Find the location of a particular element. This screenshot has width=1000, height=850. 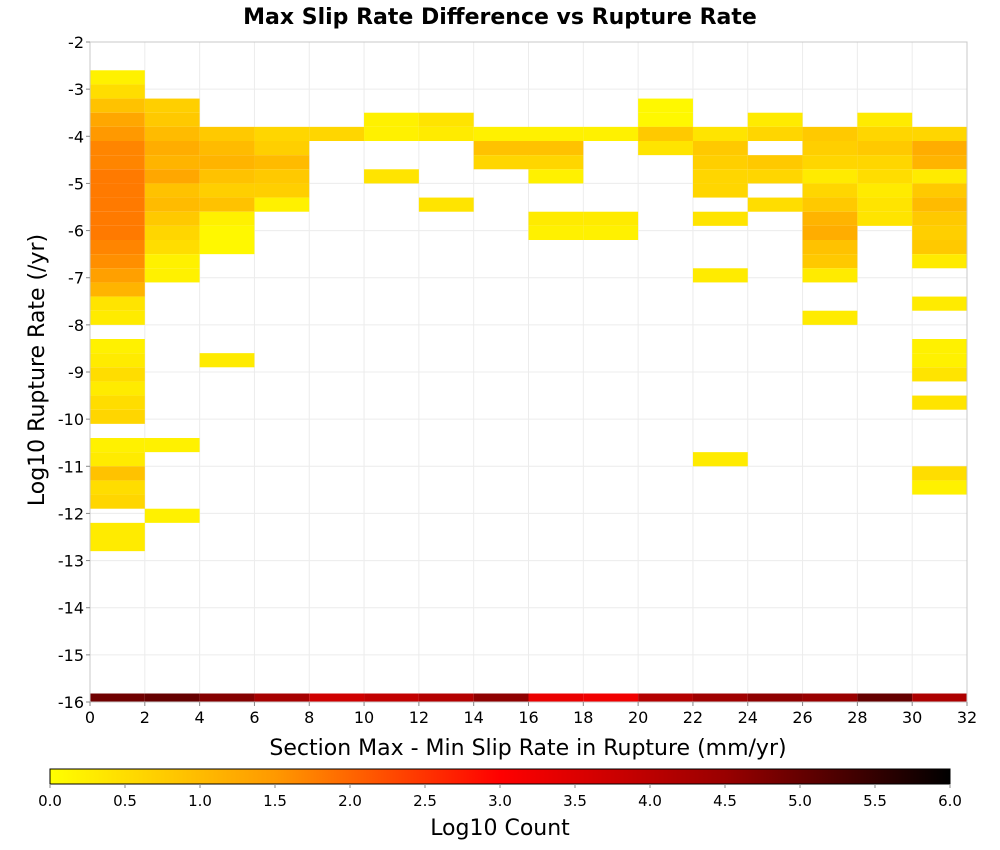

x-tick-label: 26 is located at coordinates (802, 717).